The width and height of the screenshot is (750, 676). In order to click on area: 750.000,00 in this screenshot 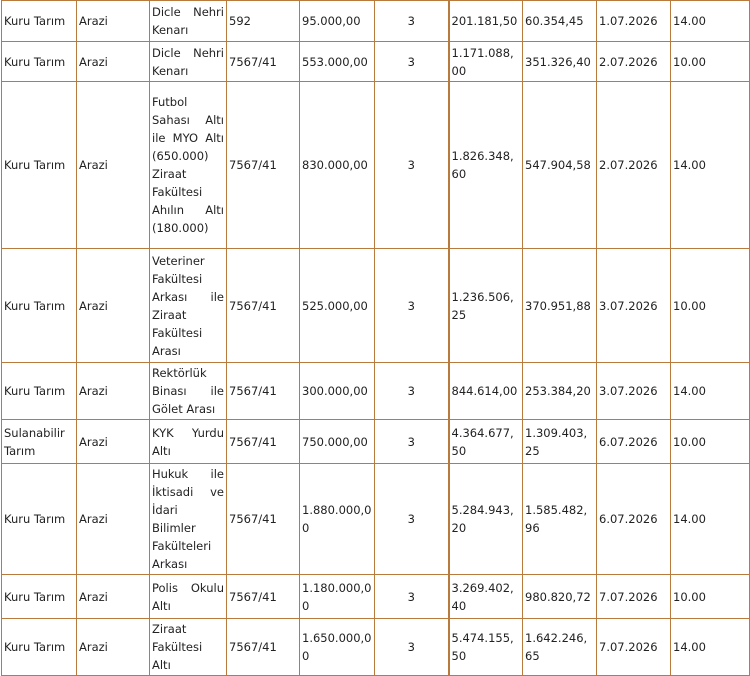, I will do `click(337, 441)`.